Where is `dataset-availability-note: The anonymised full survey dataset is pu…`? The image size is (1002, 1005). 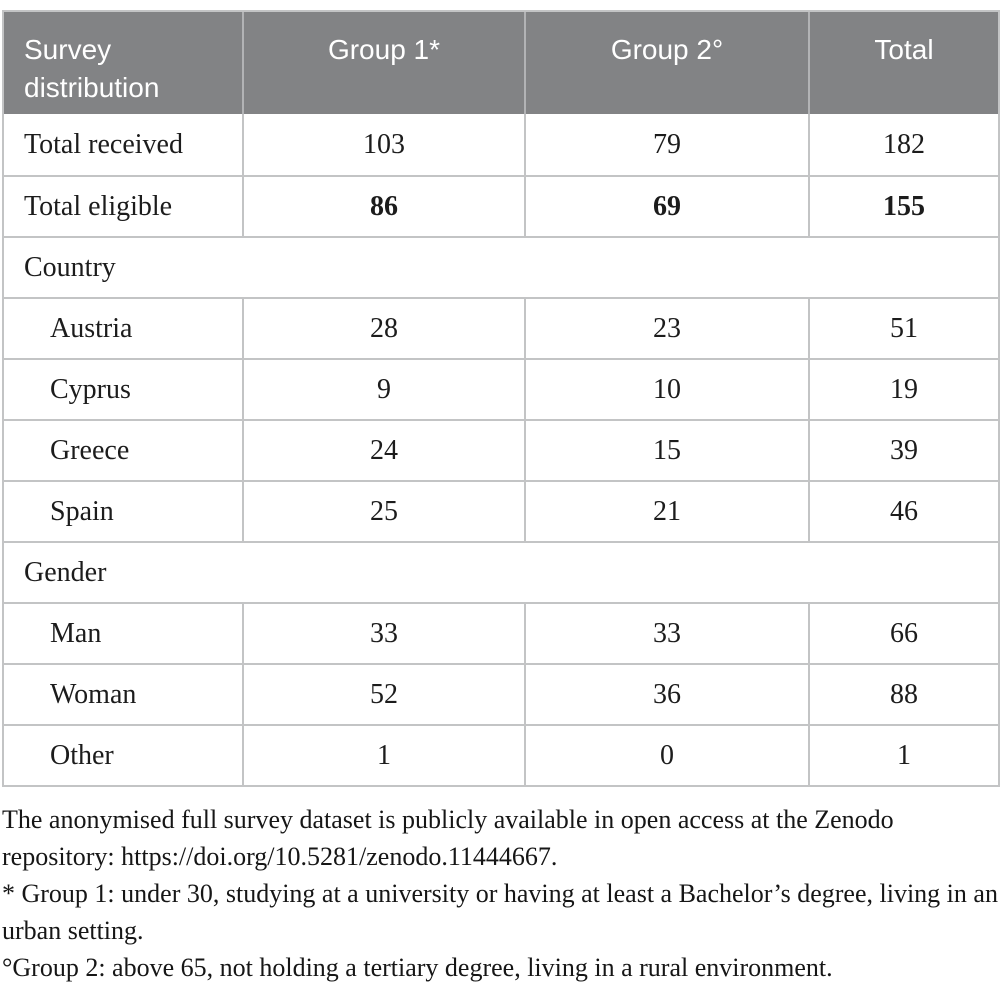
dataset-availability-note: The anonymised full survey dataset is pu… is located at coordinates (448, 838).